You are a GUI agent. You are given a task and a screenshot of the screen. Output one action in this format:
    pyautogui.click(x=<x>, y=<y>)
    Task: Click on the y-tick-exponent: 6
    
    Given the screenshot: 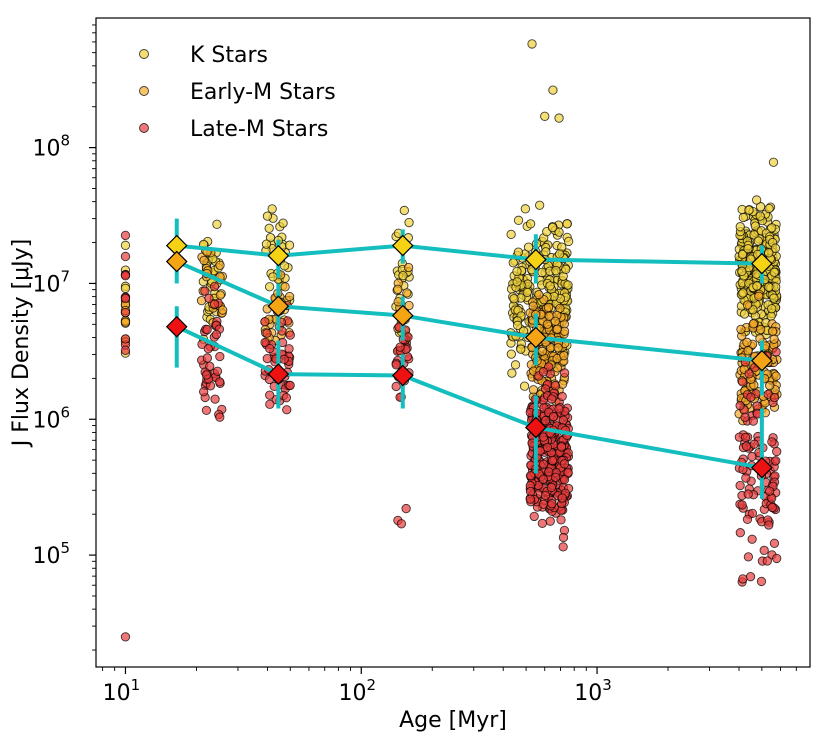 What is the action you would take?
    pyautogui.click(x=65, y=412)
    